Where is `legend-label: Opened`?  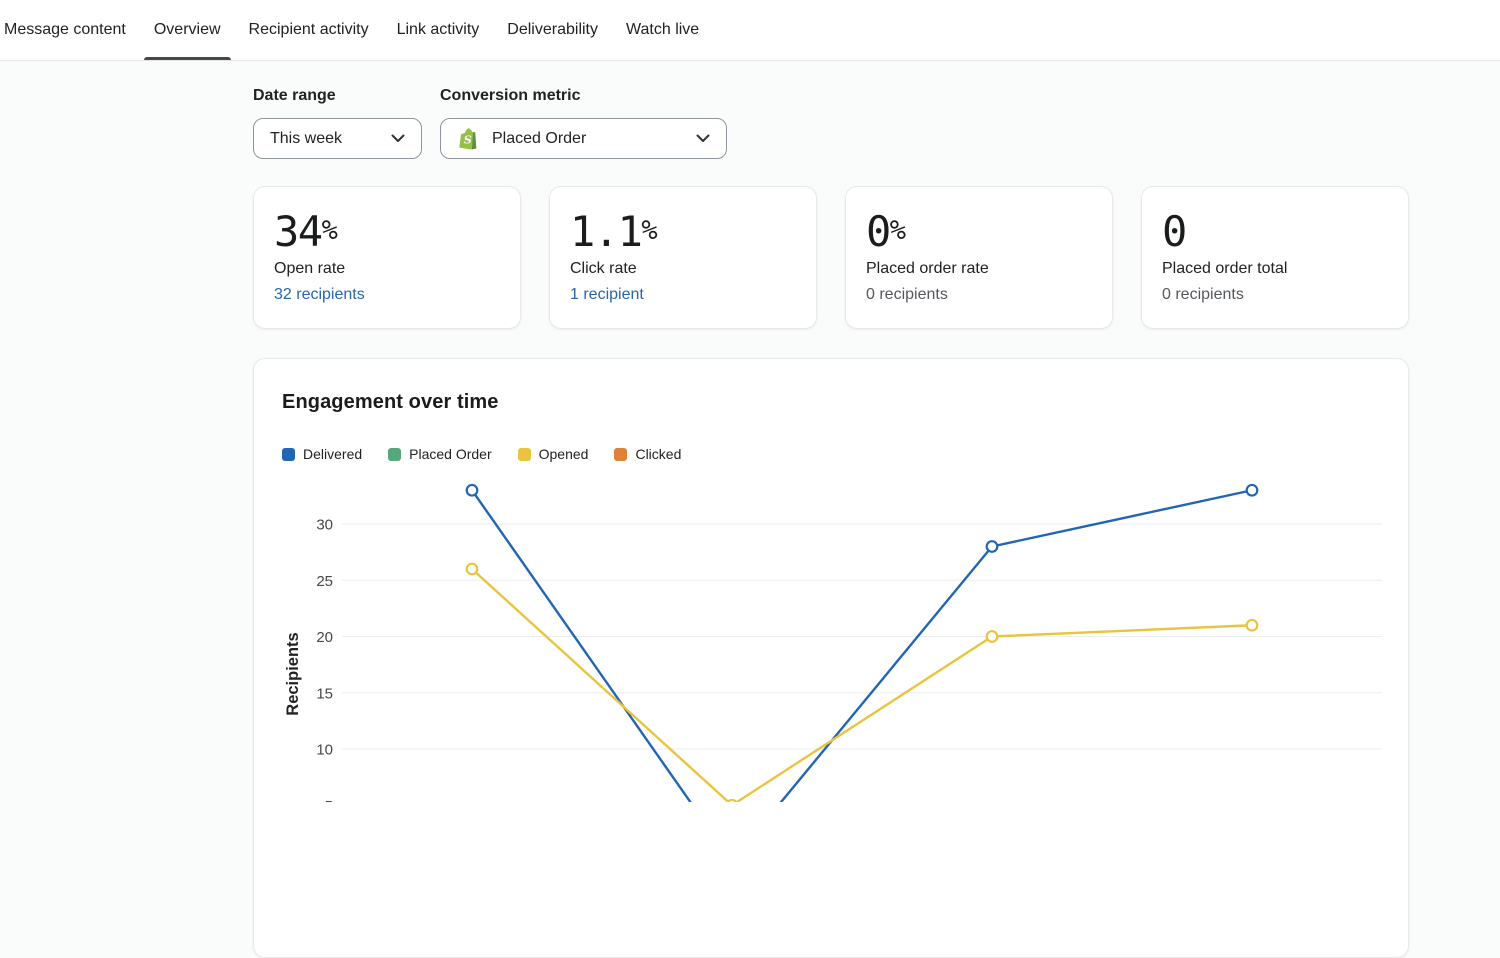
legend-label: Opened is located at coordinates (563, 454).